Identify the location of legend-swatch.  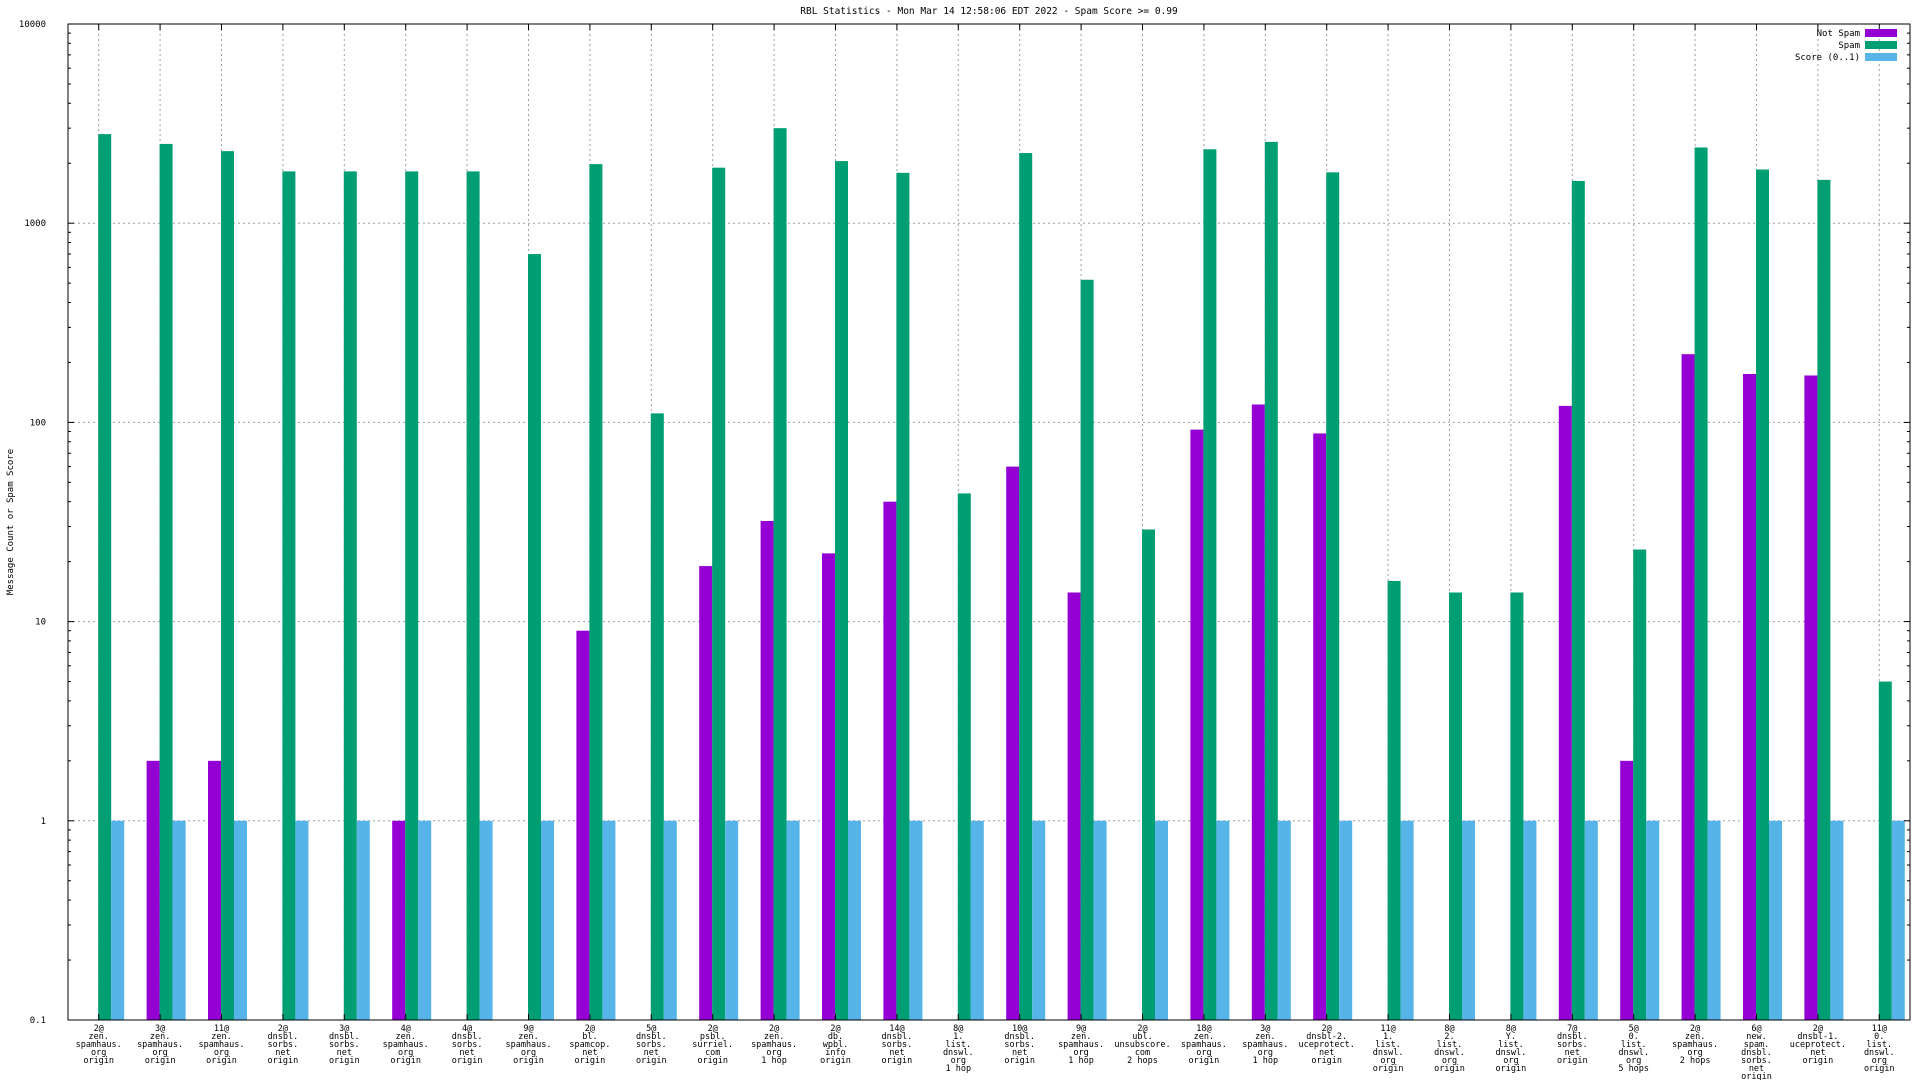
(1881, 45).